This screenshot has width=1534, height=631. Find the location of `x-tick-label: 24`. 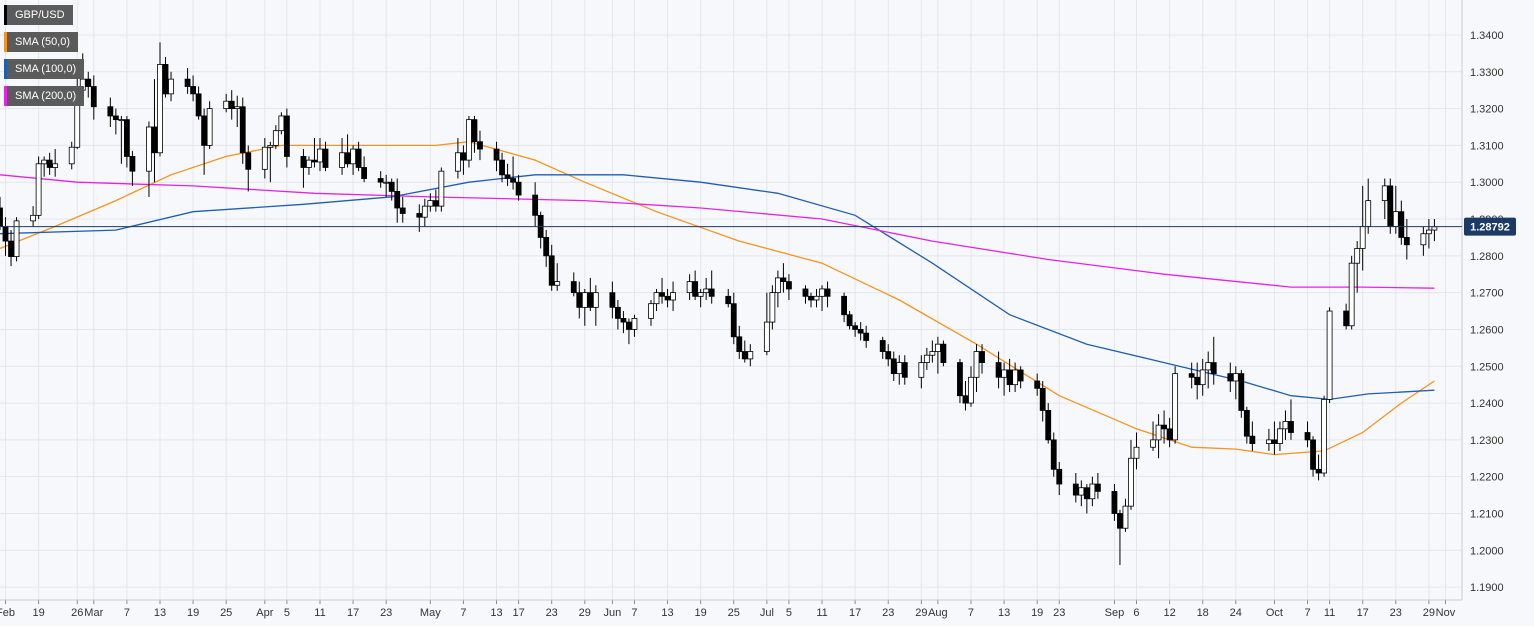

x-tick-label: 24 is located at coordinates (1236, 613).